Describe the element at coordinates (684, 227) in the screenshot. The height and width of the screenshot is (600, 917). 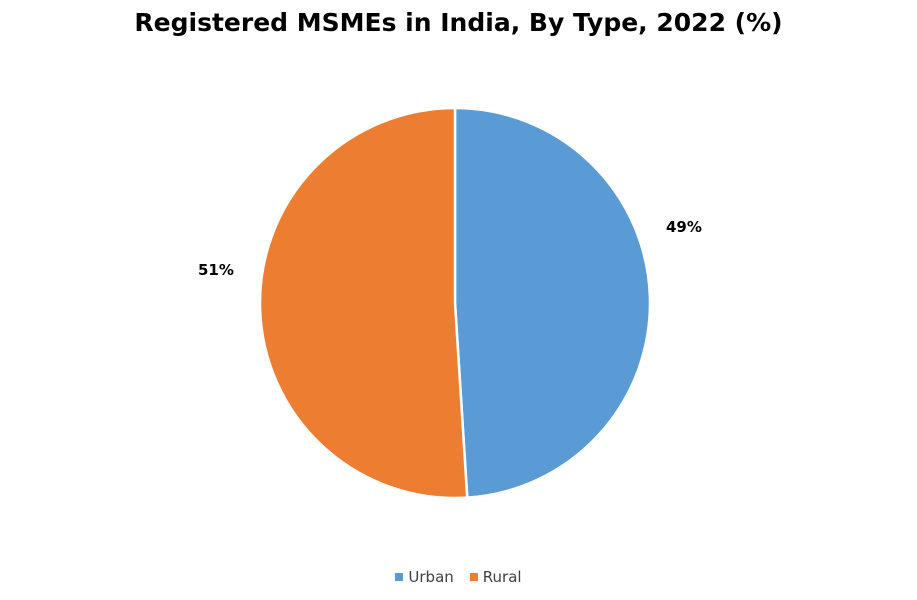
I see `data-label-urban: 49%` at that location.